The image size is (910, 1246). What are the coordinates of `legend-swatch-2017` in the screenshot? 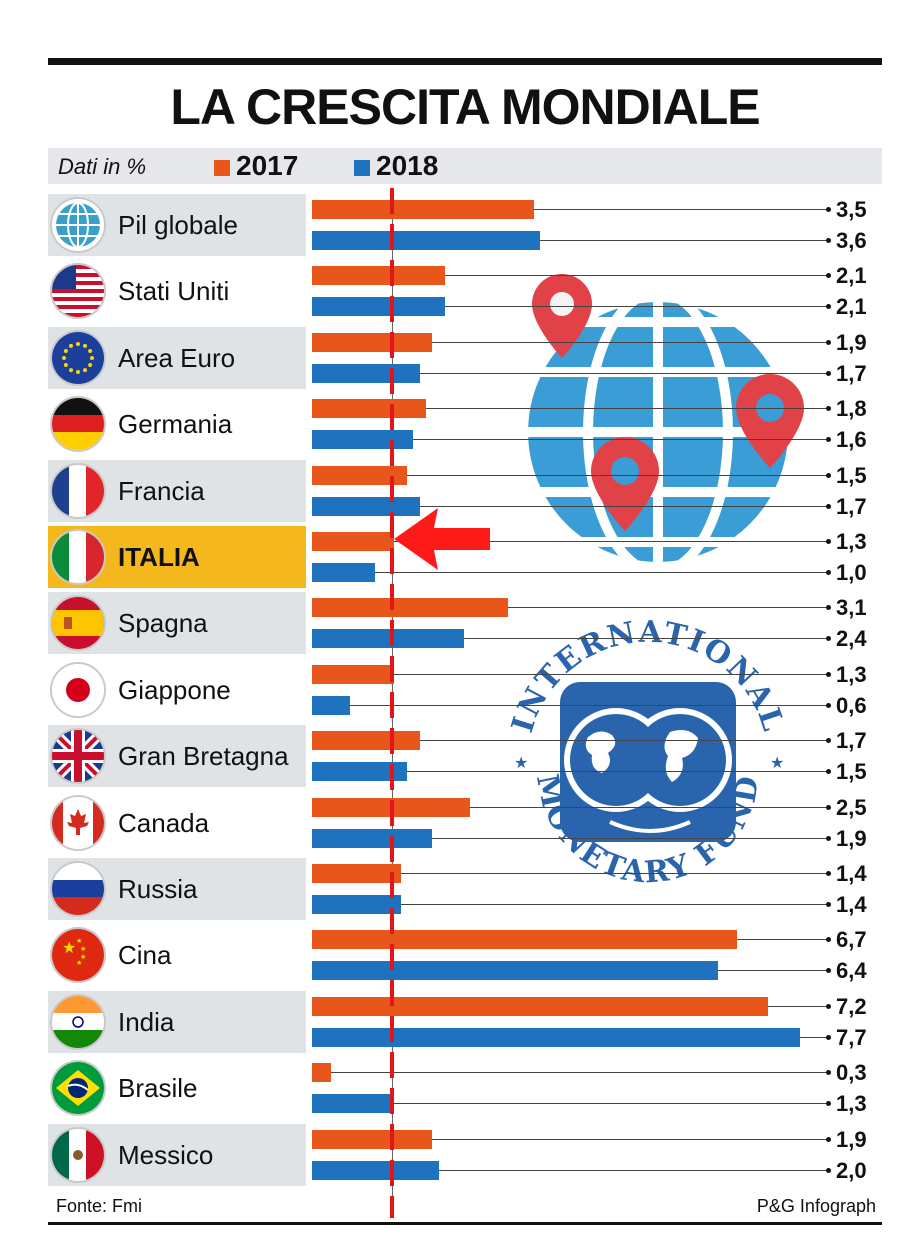 It's located at (222, 168).